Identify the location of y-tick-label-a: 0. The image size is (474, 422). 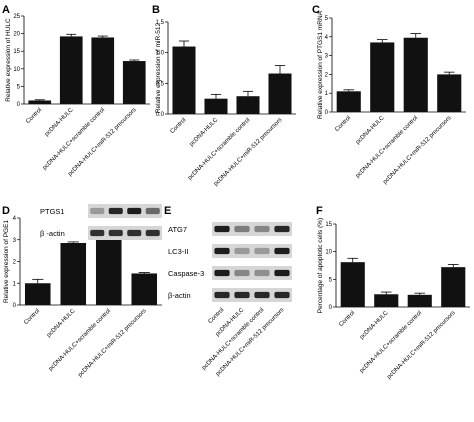
(19, 105).